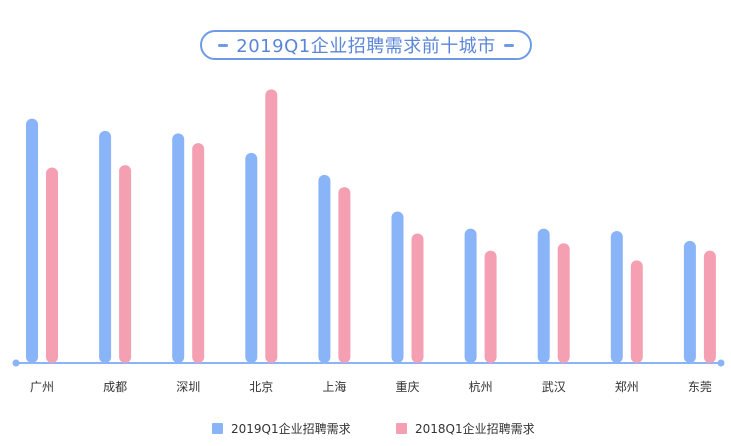  I want to click on legend-swatch-2019, so click(217, 428).